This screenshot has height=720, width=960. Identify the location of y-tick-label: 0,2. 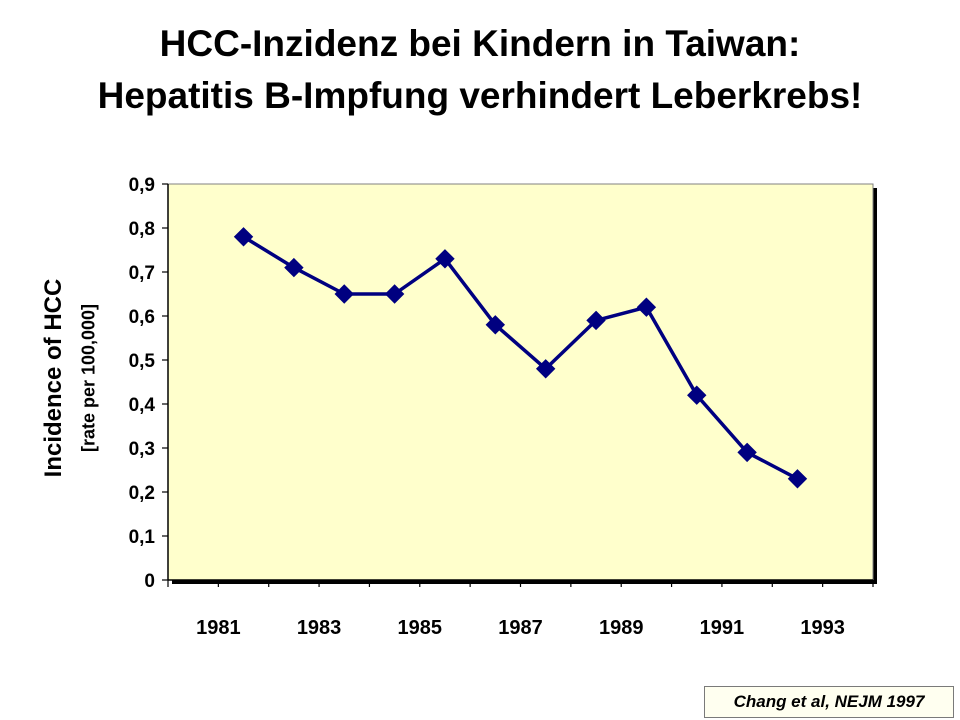
(142, 493).